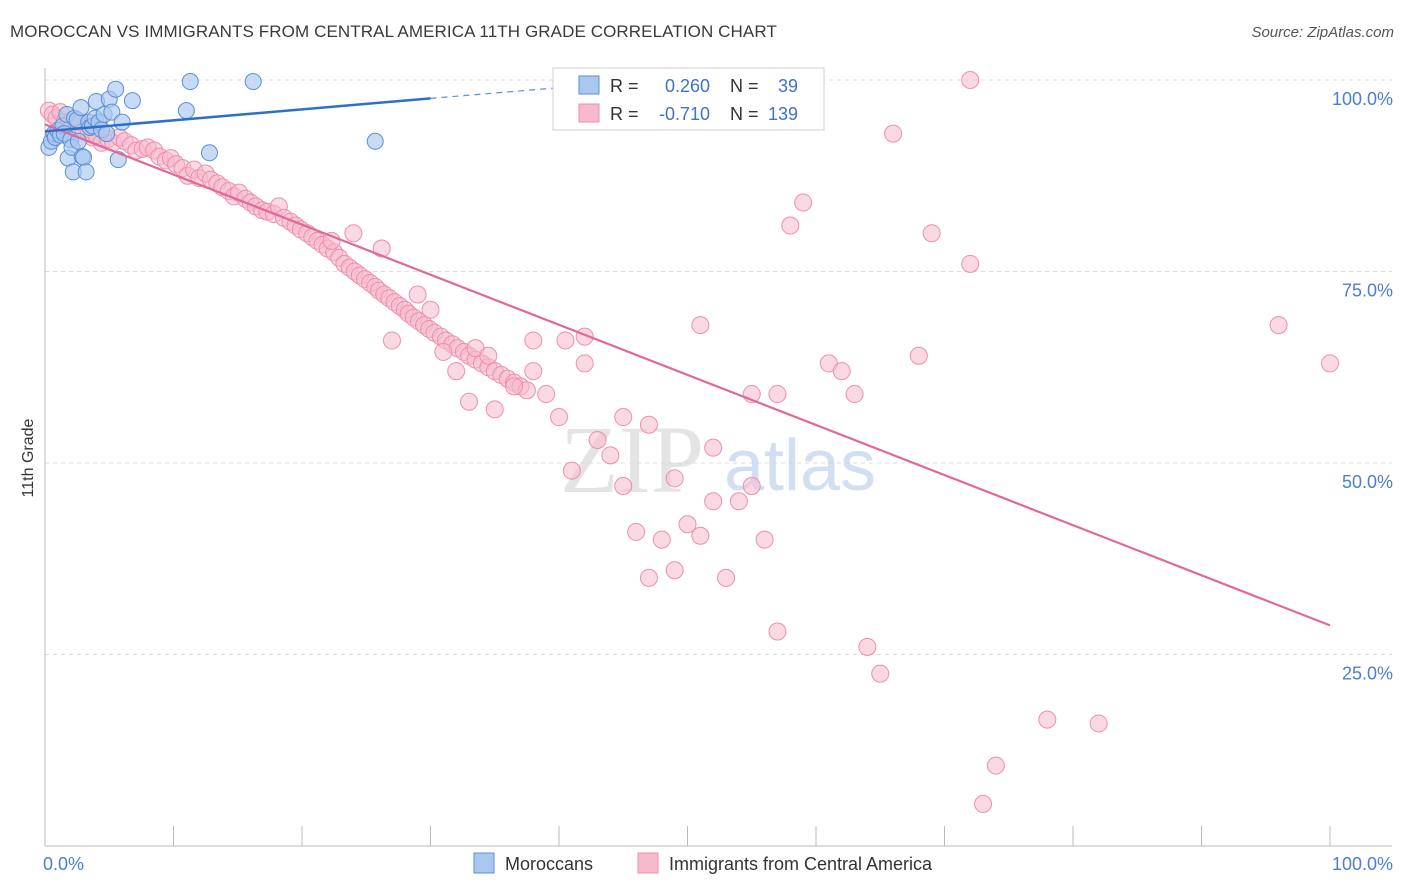 The height and width of the screenshot is (892, 1406). What do you see at coordinates (1367, 482) in the screenshot?
I see `y-tick-label-2: 50.0%` at bounding box center [1367, 482].